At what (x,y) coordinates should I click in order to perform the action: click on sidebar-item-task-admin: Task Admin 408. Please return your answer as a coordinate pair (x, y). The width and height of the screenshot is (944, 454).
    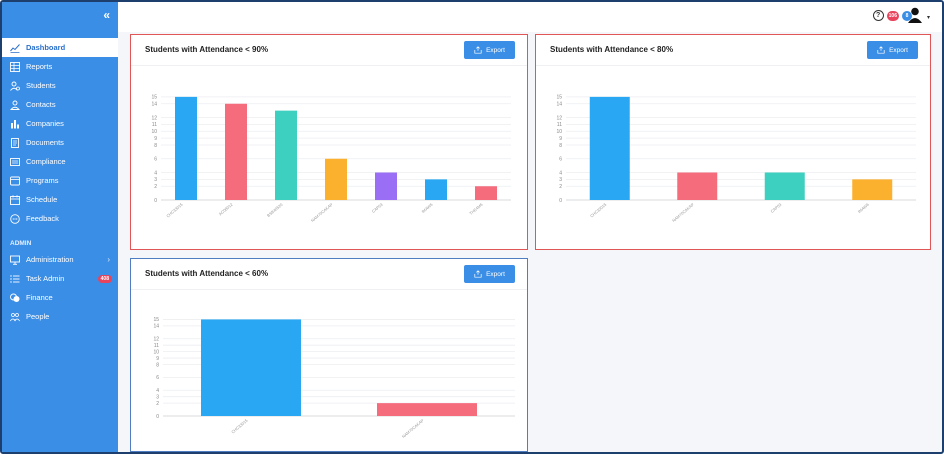
    Looking at the image, I should click on (60, 278).